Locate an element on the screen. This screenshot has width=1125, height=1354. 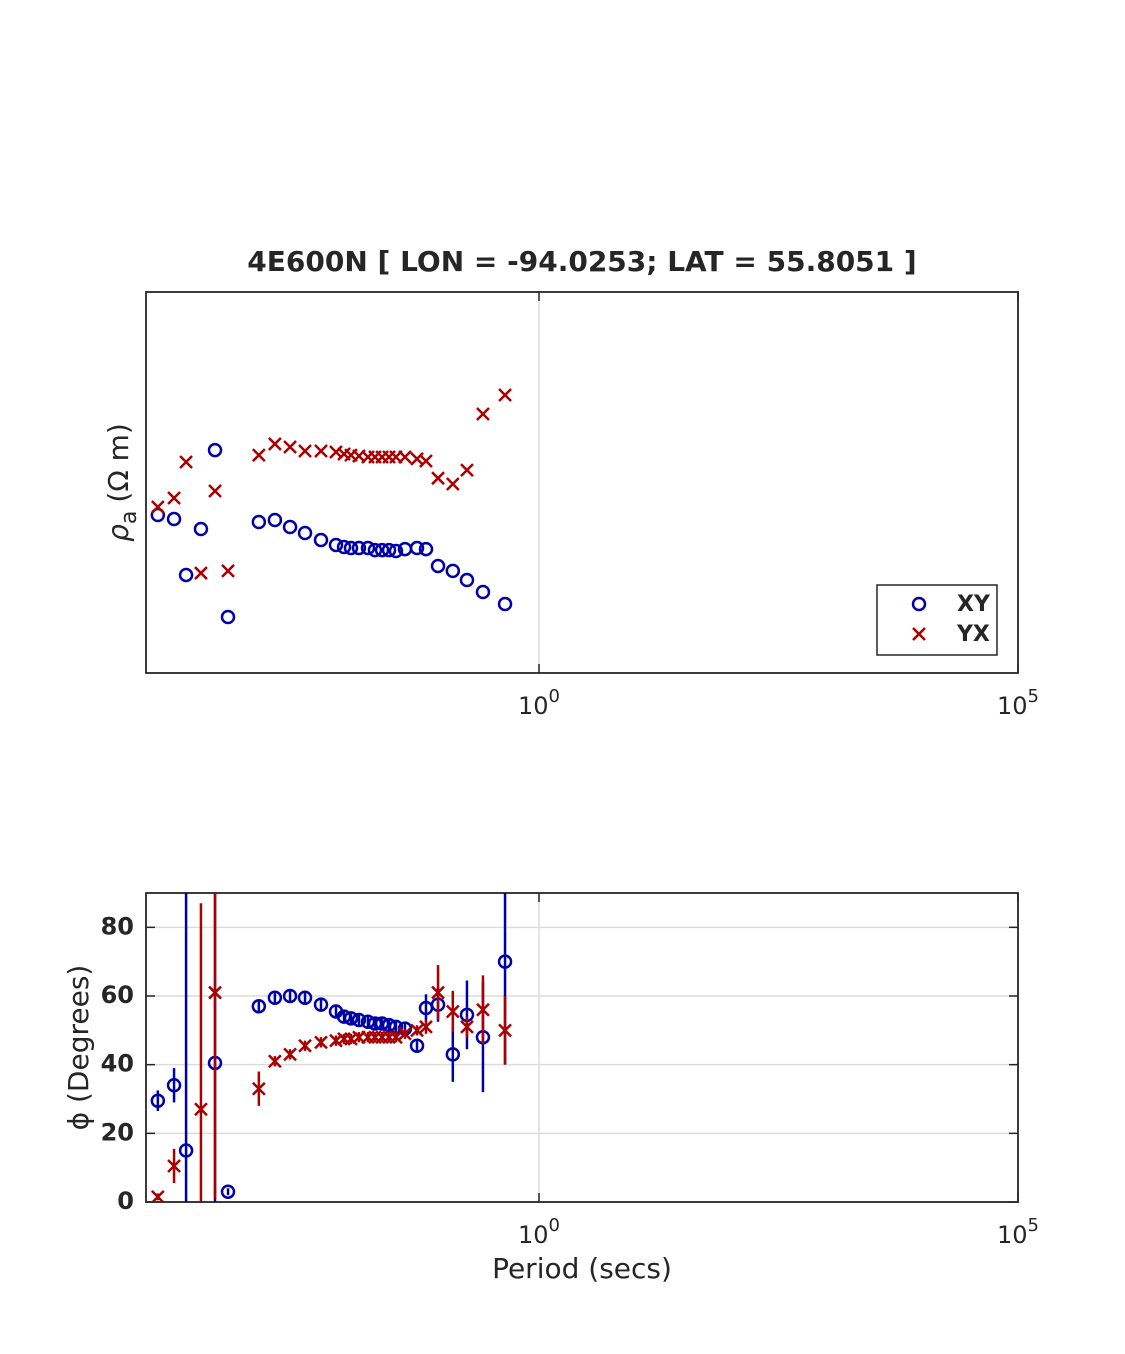
y-tick-label: 80 is located at coordinates (117, 926).